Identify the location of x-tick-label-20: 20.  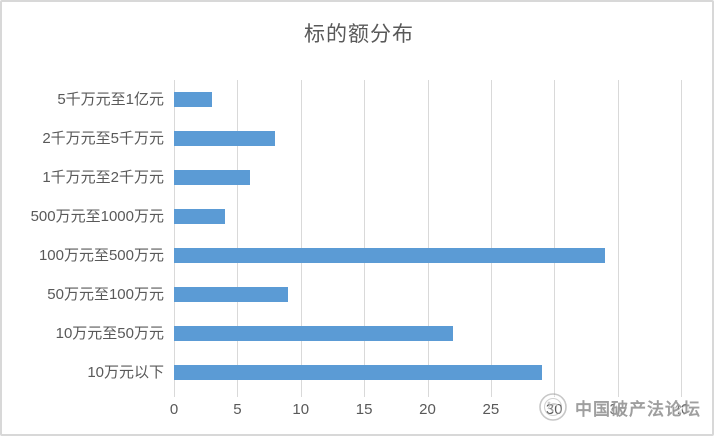
(427, 409).